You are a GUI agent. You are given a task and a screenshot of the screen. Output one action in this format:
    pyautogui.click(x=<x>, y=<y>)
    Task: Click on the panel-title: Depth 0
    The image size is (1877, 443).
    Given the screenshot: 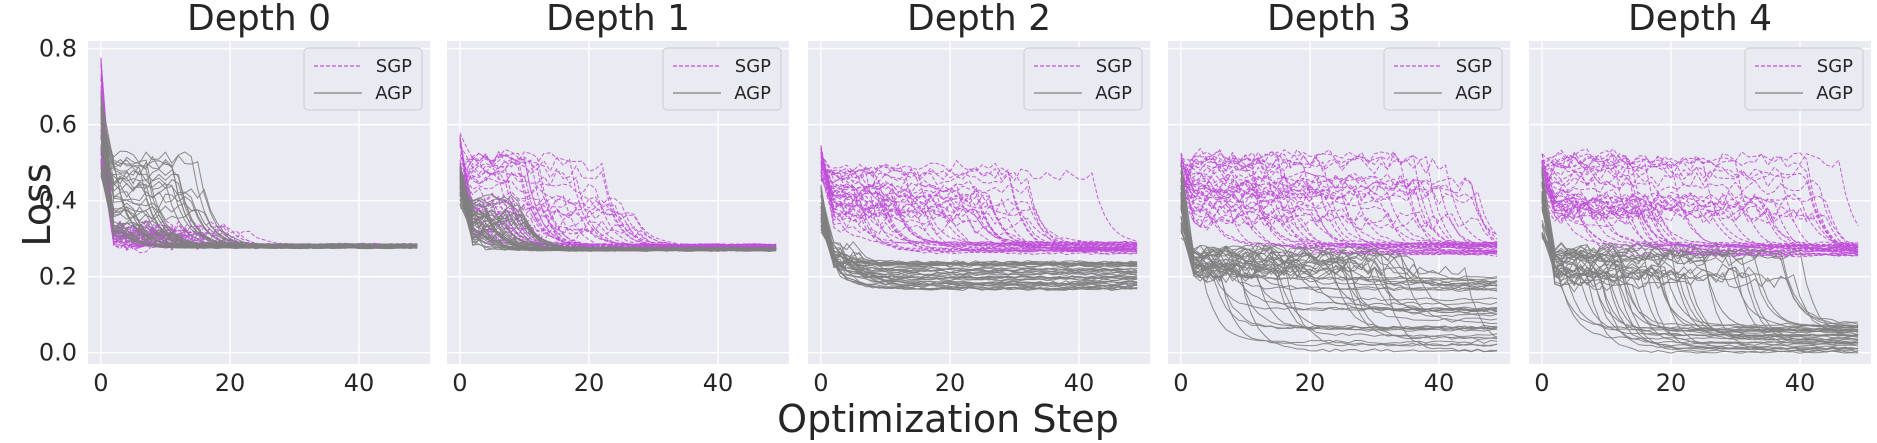 What is the action you would take?
    pyautogui.click(x=259, y=19)
    